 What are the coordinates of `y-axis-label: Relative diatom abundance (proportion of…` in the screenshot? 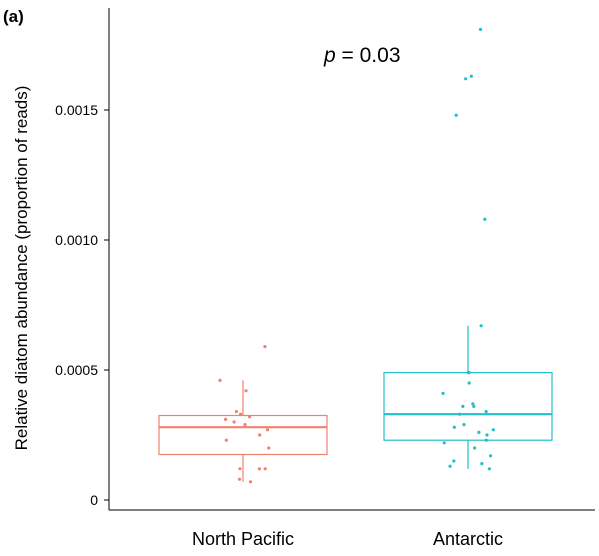 It's located at (21, 268).